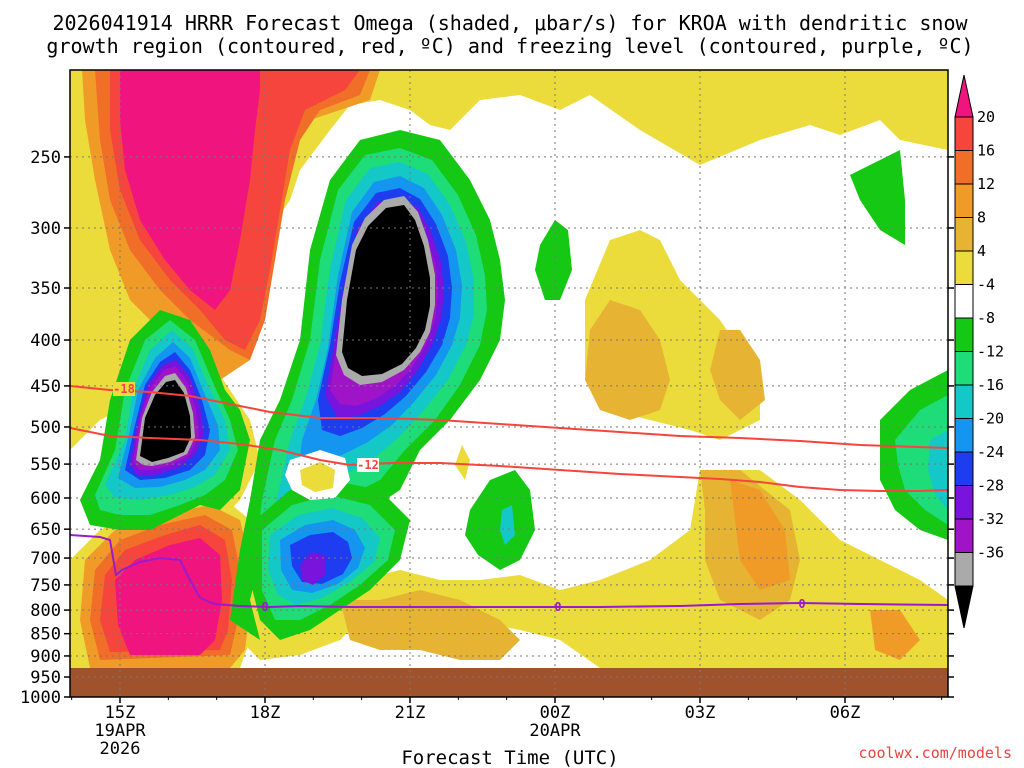  I want to click on x-axis-label: Forecast Time (UTC), so click(509, 757).